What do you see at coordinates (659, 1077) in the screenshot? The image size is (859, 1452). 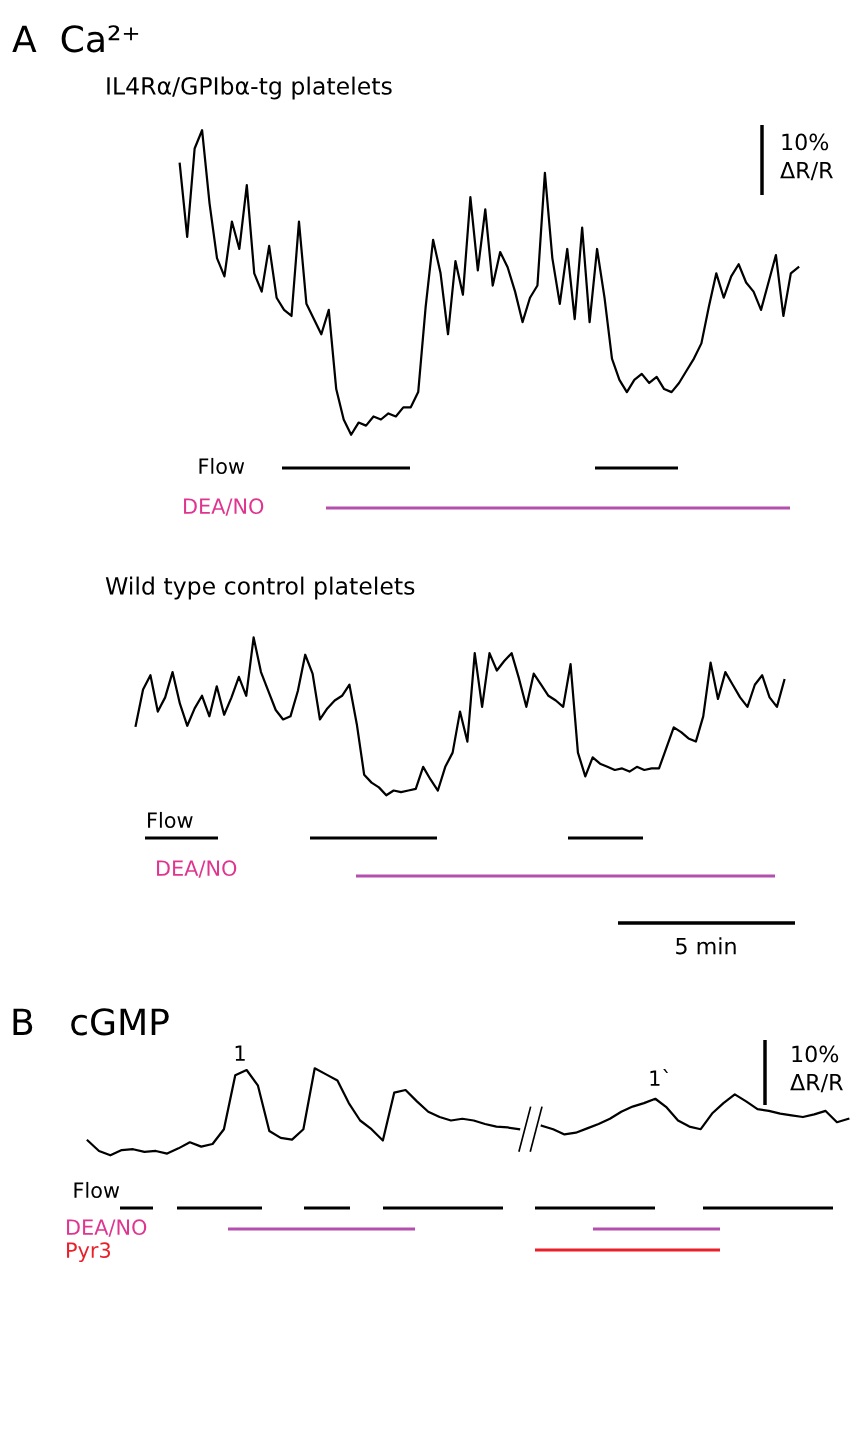 I see `annotation: 1`` at bounding box center [659, 1077].